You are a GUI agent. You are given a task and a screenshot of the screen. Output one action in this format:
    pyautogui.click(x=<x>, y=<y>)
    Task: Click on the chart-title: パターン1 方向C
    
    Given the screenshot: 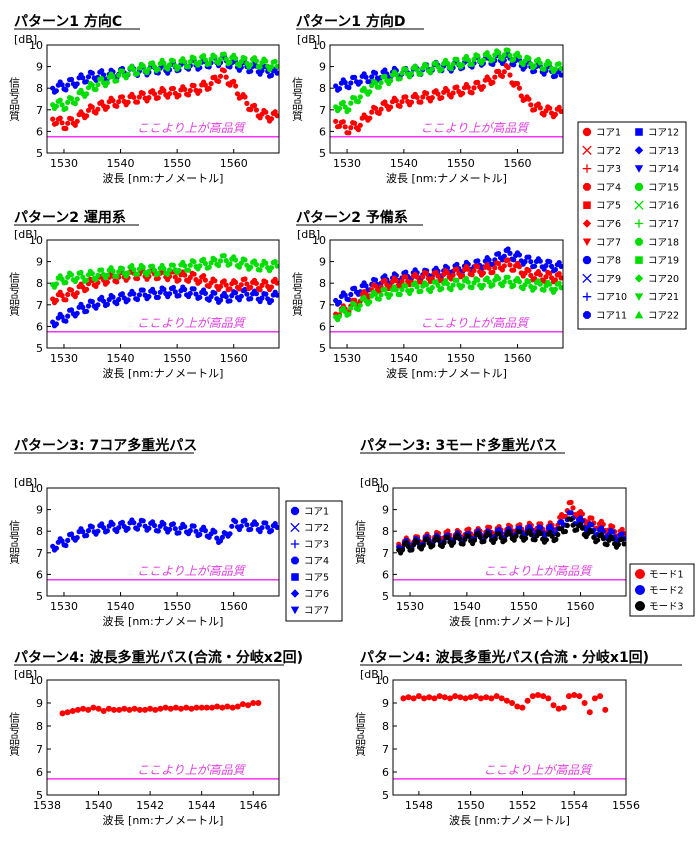 What is the action you would take?
    pyautogui.click(x=68, y=21)
    